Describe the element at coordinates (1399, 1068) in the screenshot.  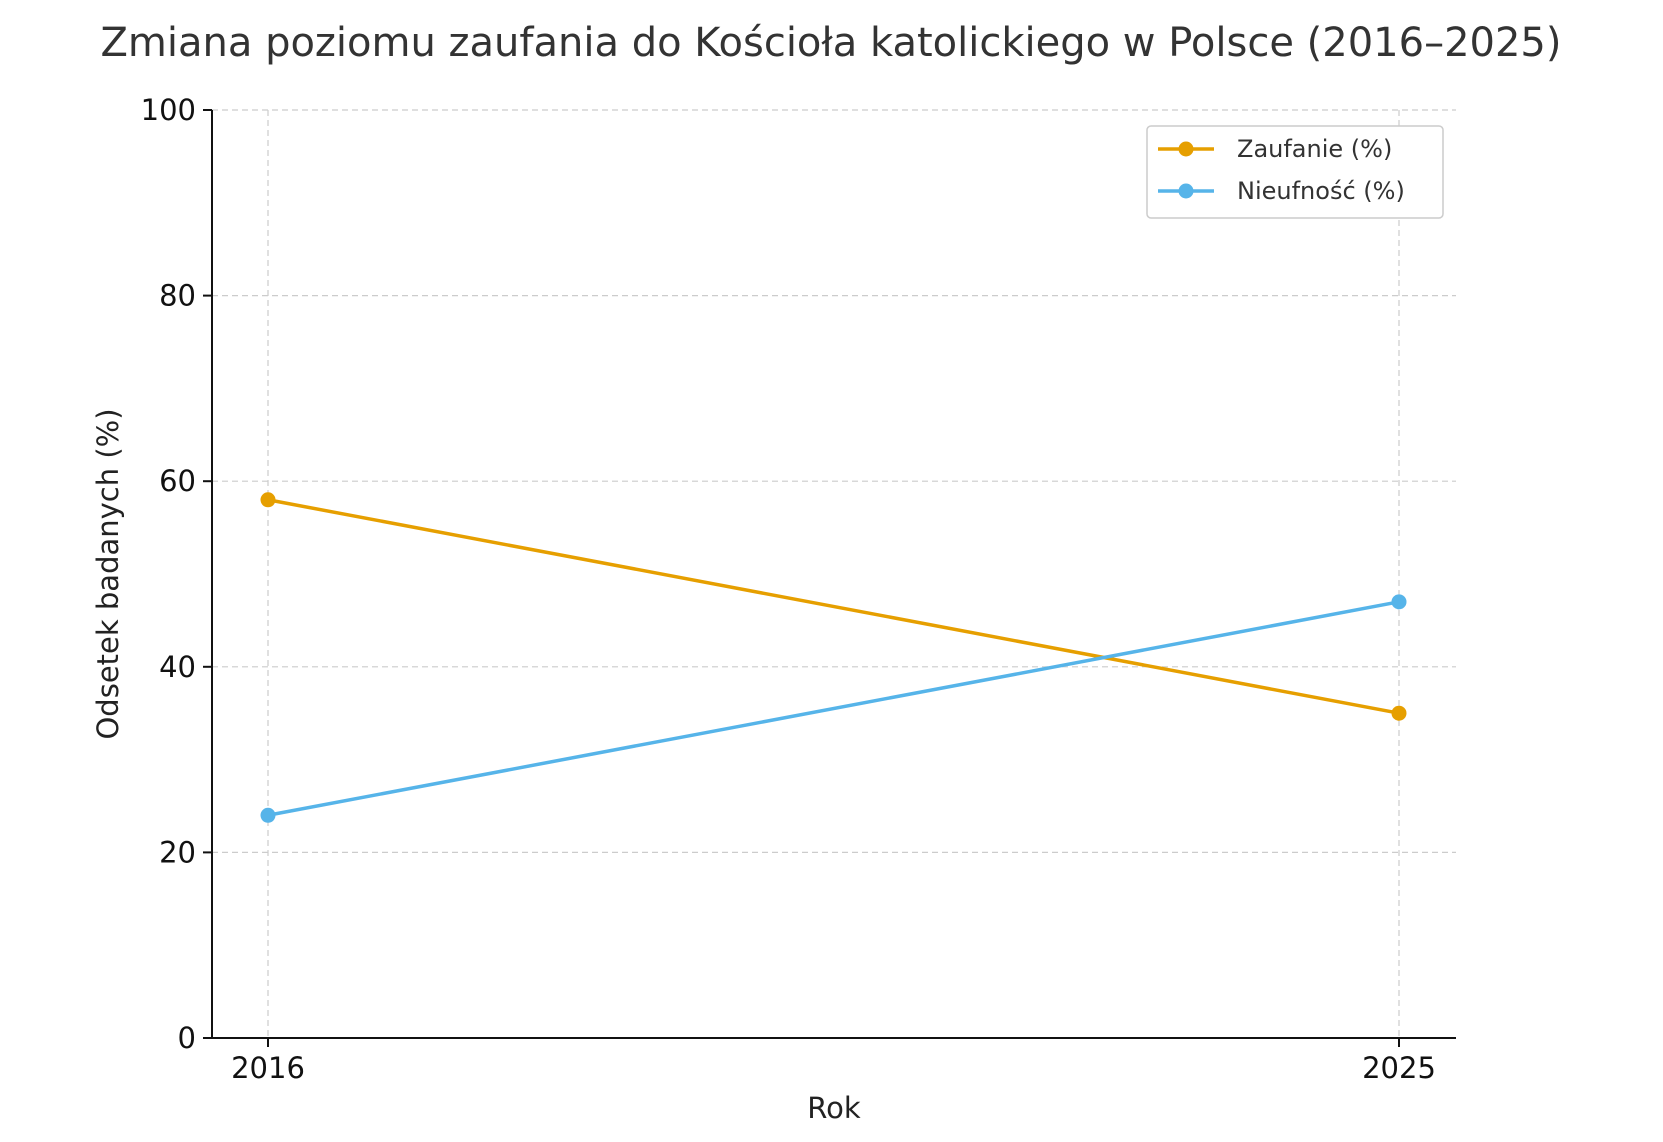
I see `x-tick-label: 2025` at that location.